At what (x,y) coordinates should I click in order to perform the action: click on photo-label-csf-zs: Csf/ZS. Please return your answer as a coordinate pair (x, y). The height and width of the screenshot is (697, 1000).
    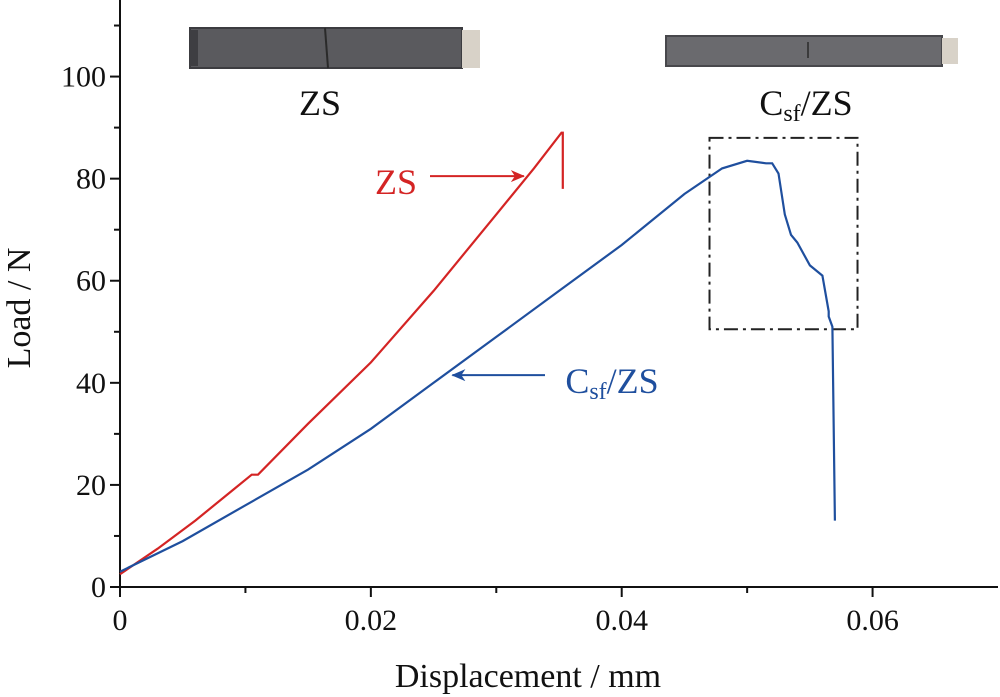
    Looking at the image, I should click on (805, 105).